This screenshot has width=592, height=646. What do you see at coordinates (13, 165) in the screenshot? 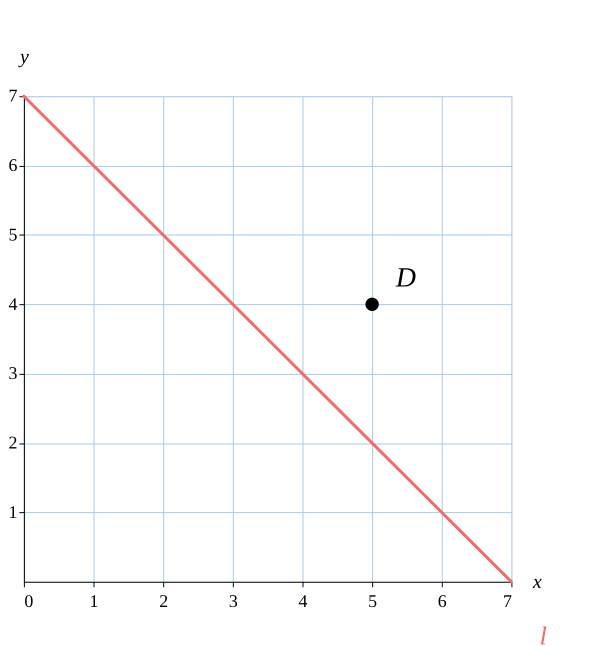
I see `y-tick-label: 6` at bounding box center [13, 165].